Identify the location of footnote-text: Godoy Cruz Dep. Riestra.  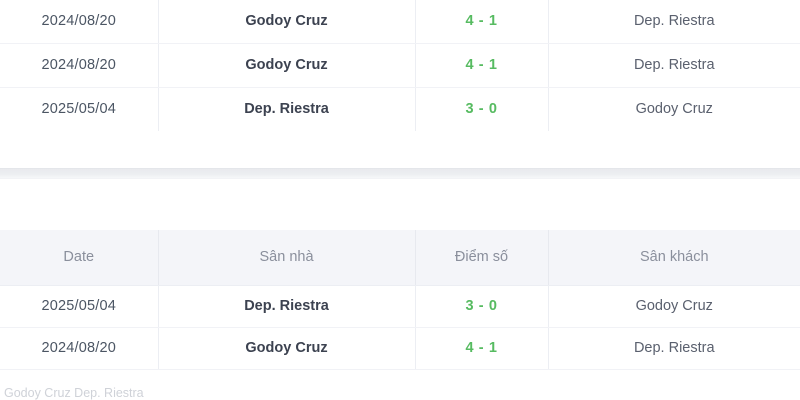
(74, 393).